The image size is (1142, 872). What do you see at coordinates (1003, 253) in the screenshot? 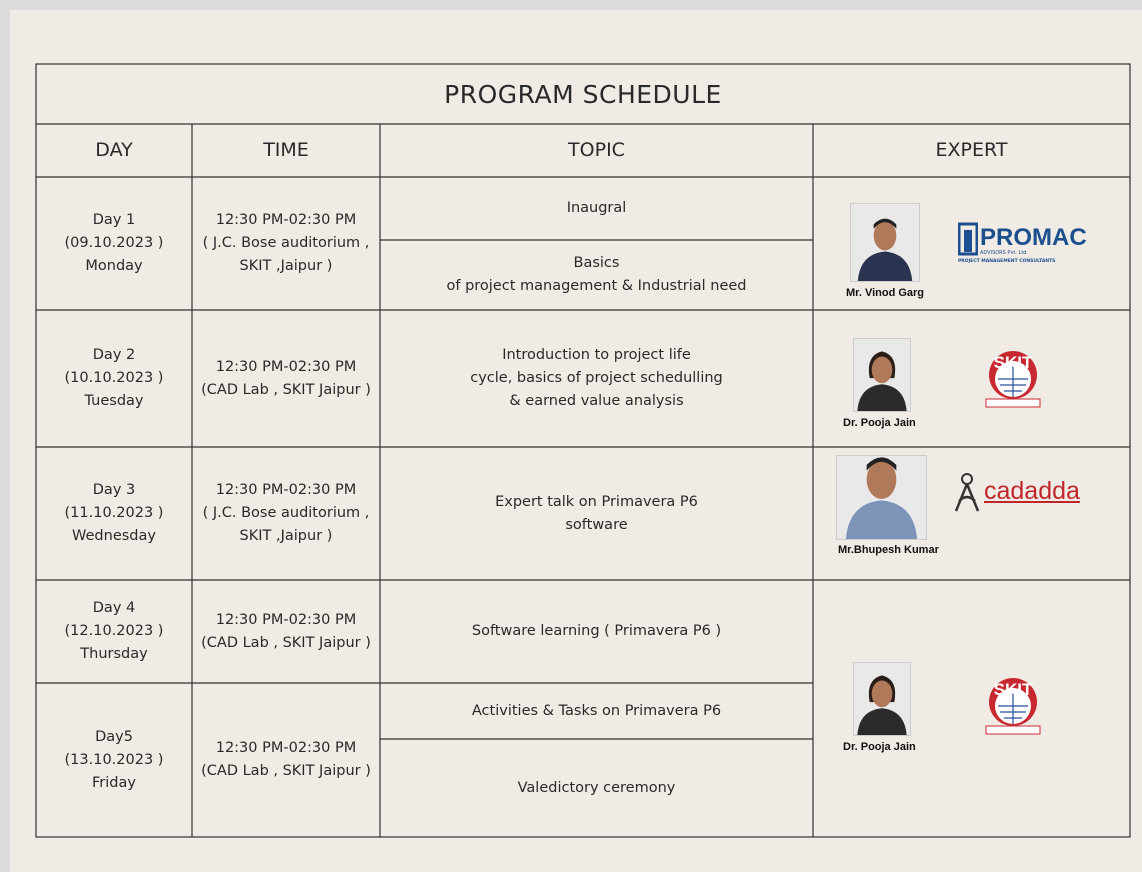
I see `logo-subtext: ADVISORS Pvt. Ltd` at bounding box center [1003, 253].